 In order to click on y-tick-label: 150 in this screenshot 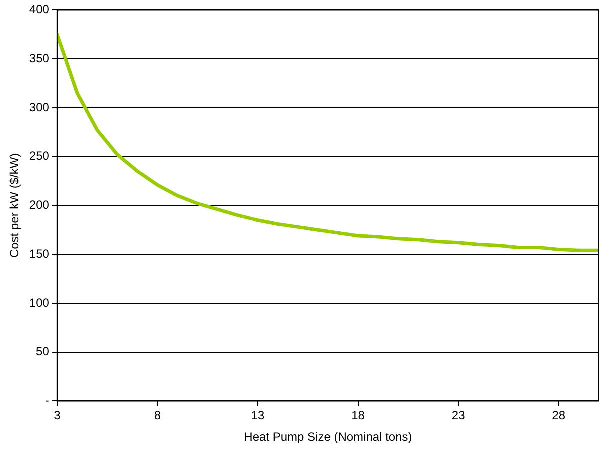, I will do `click(39, 253)`.